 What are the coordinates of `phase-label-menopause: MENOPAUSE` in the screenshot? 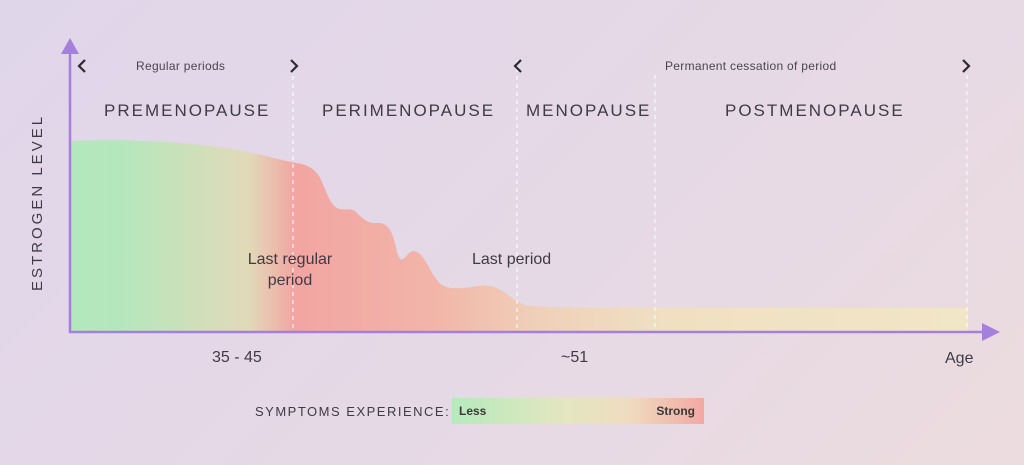 It's located at (589, 110).